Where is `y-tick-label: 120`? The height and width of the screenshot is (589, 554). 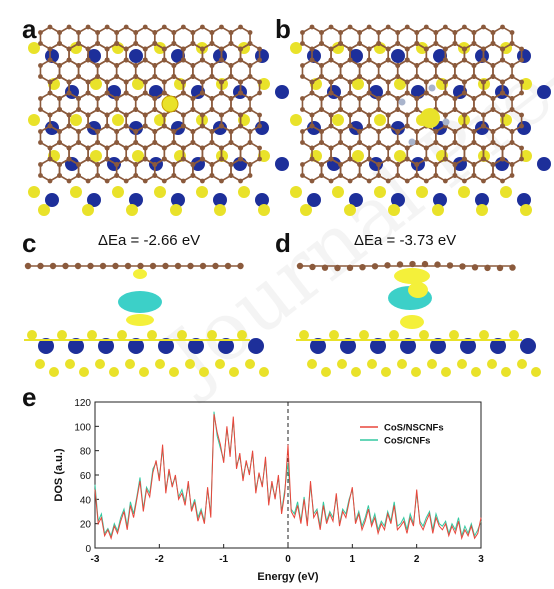
y-tick-label: 120 is located at coordinates (82, 403).